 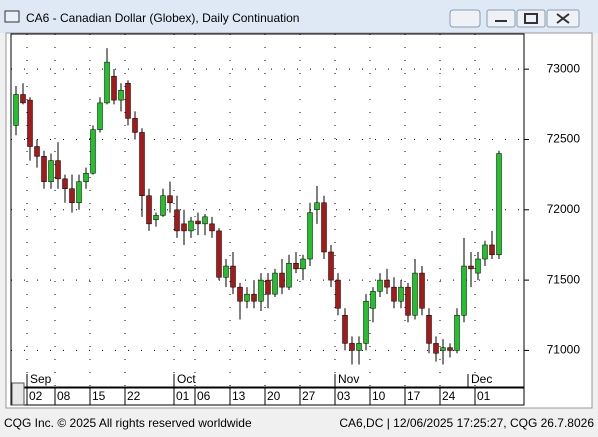 I want to click on x-tick-label: 10, so click(x=379, y=396).